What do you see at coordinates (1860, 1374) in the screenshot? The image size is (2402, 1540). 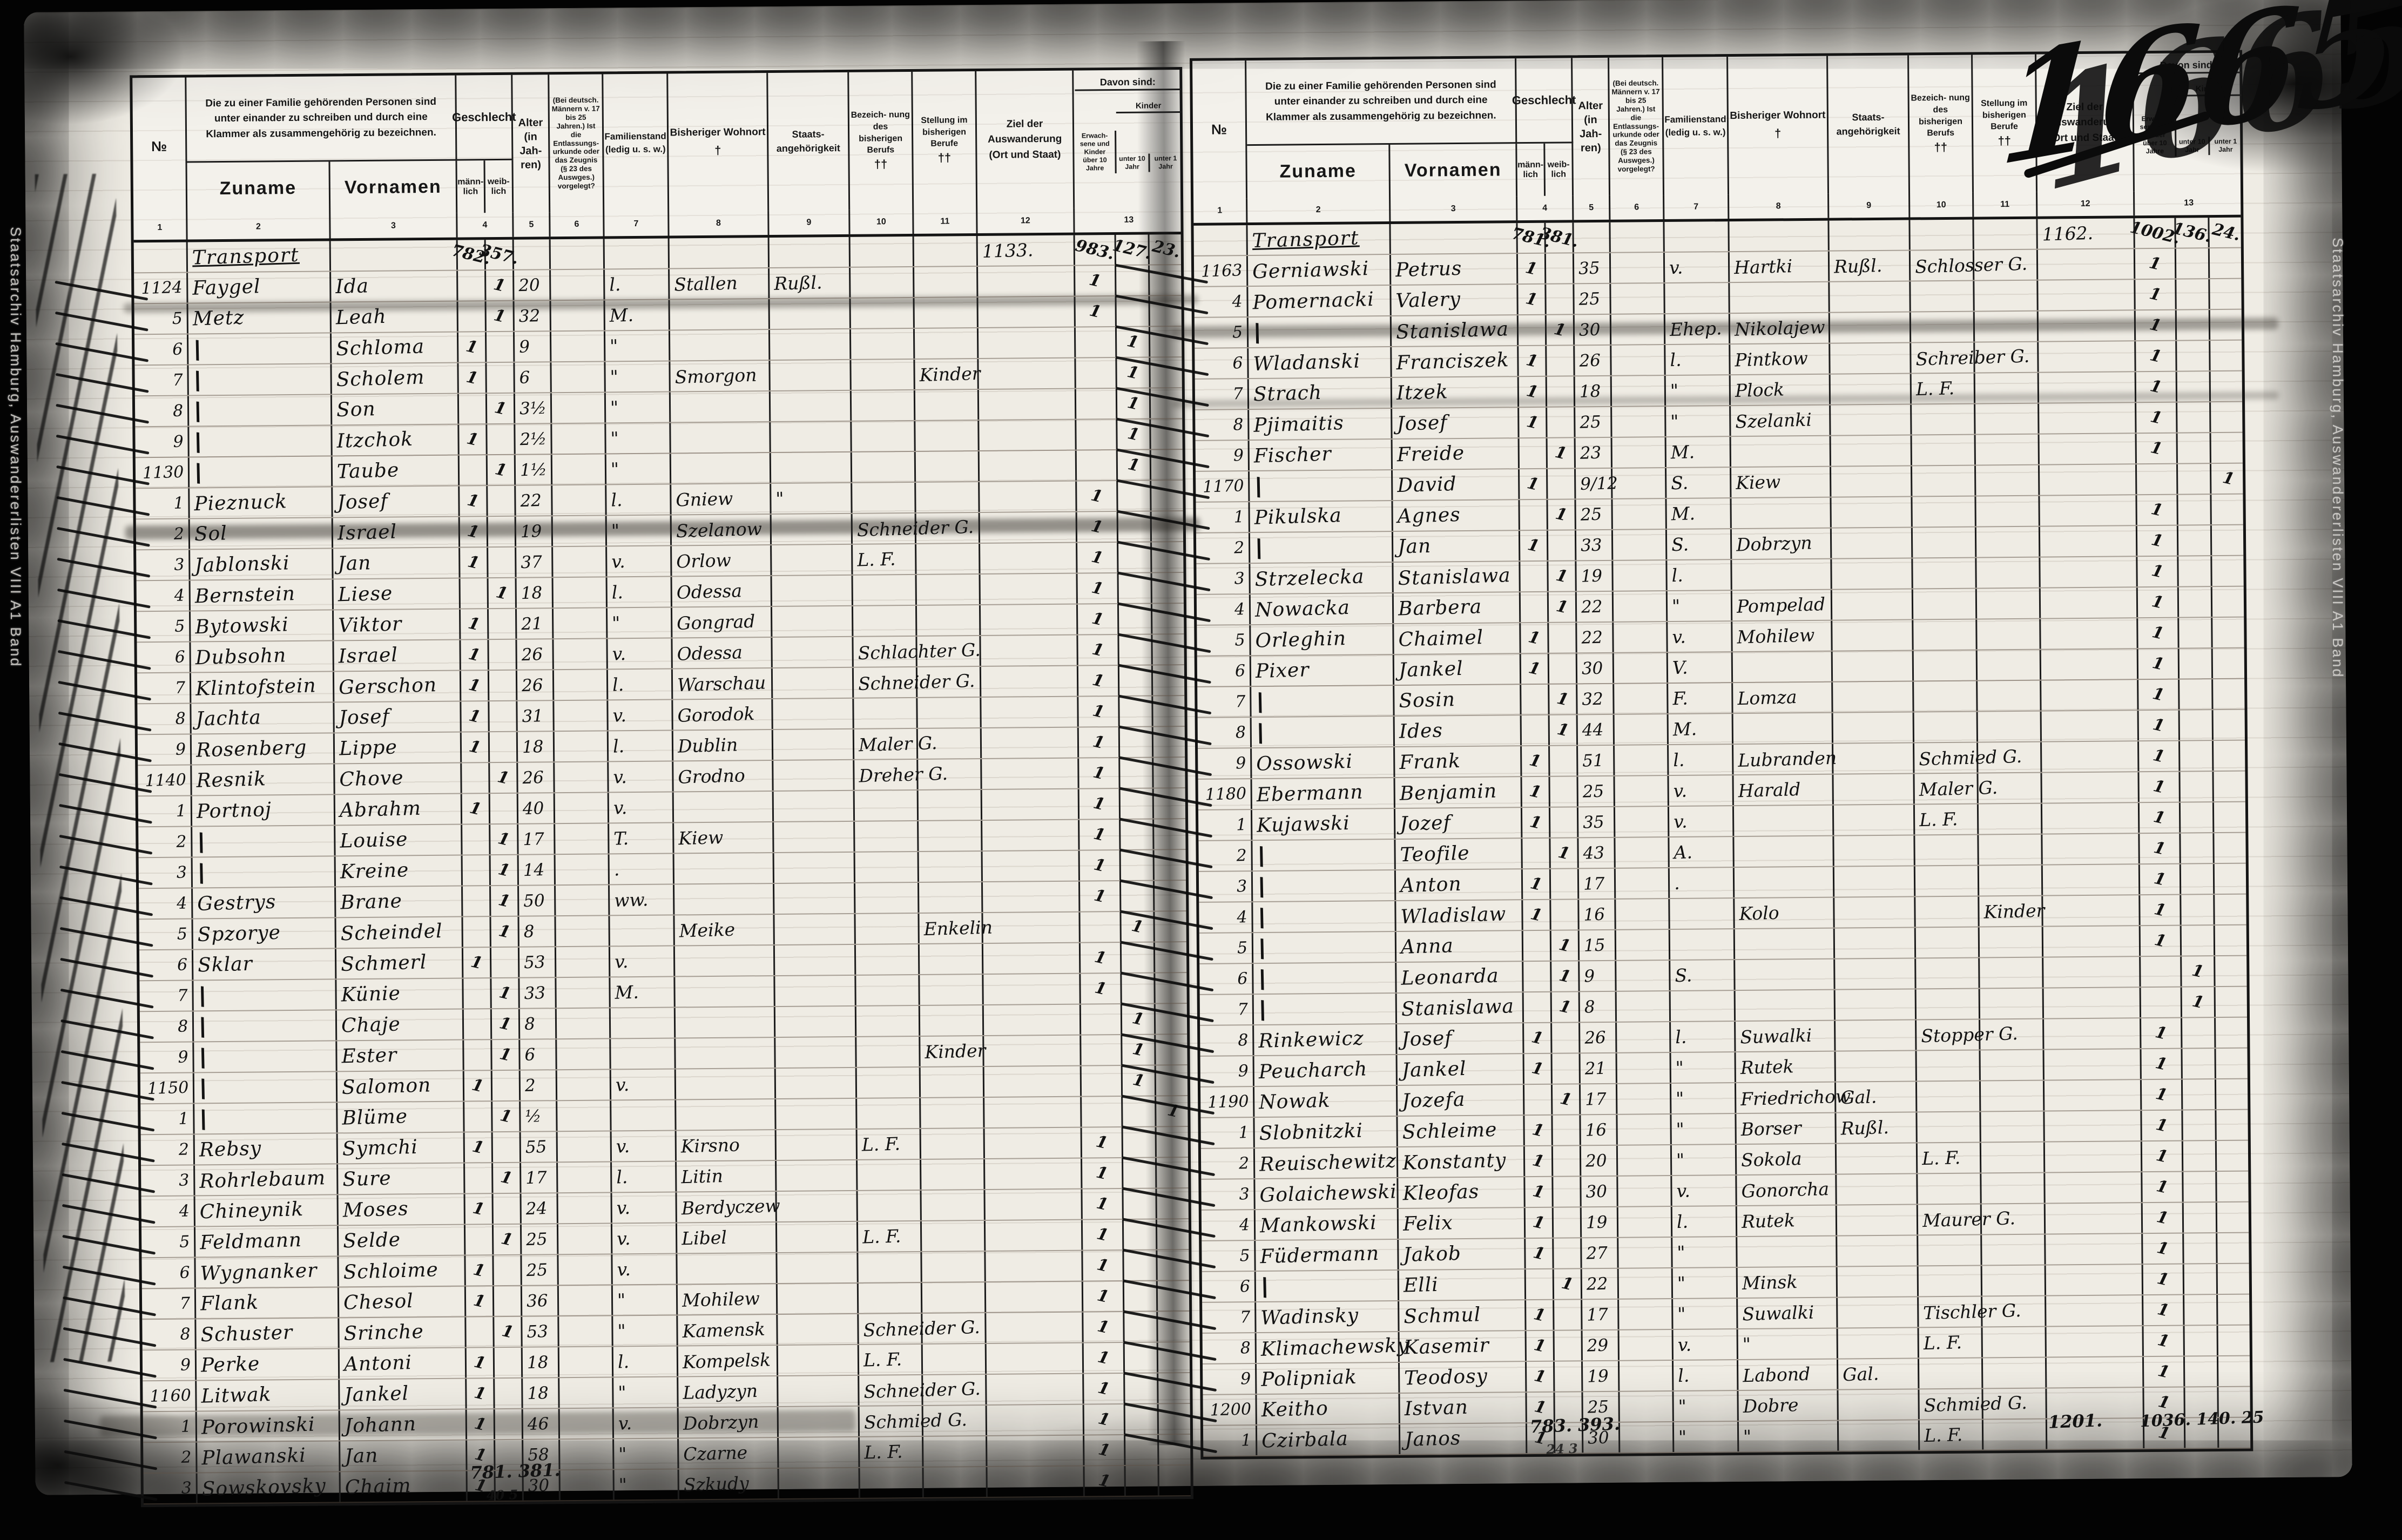 I see `cell-value: Gal.` at bounding box center [1860, 1374].